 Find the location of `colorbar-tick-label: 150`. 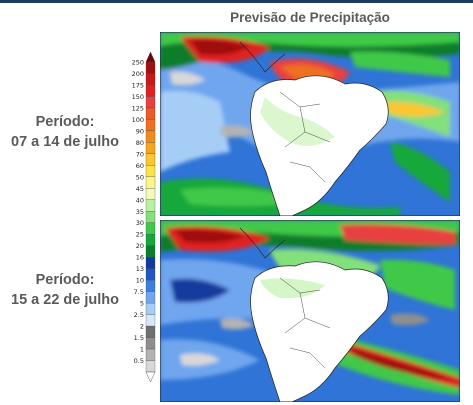

colorbar-tick-label: 150 is located at coordinates (138, 97).